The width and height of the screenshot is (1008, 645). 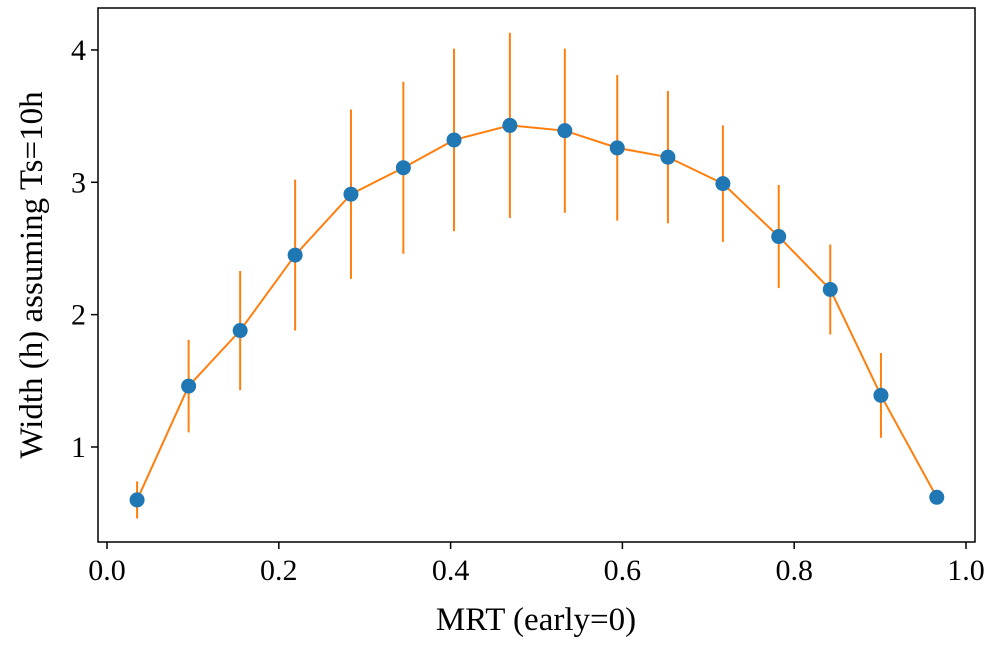 I want to click on x-tick-label: 1.0, so click(x=966, y=570).